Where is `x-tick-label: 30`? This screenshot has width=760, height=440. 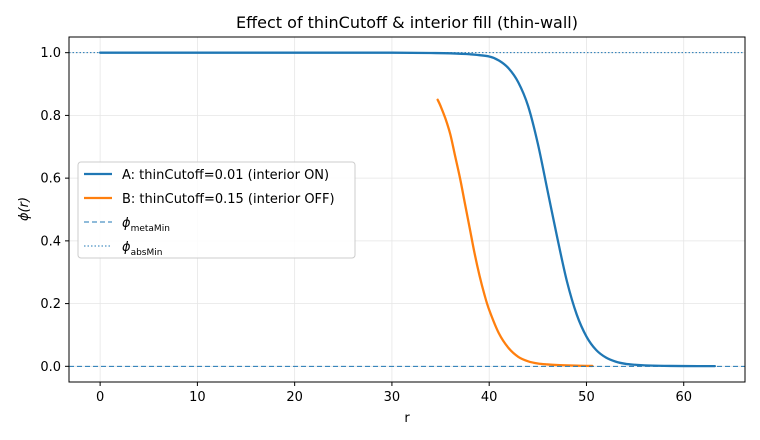
x-tick-label: 30 is located at coordinates (392, 397).